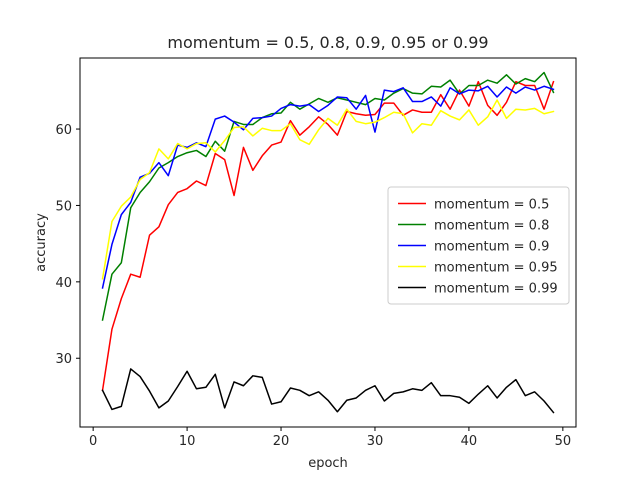  What do you see at coordinates (375, 441) in the screenshot?
I see `x-tick-label-3: 30` at bounding box center [375, 441].